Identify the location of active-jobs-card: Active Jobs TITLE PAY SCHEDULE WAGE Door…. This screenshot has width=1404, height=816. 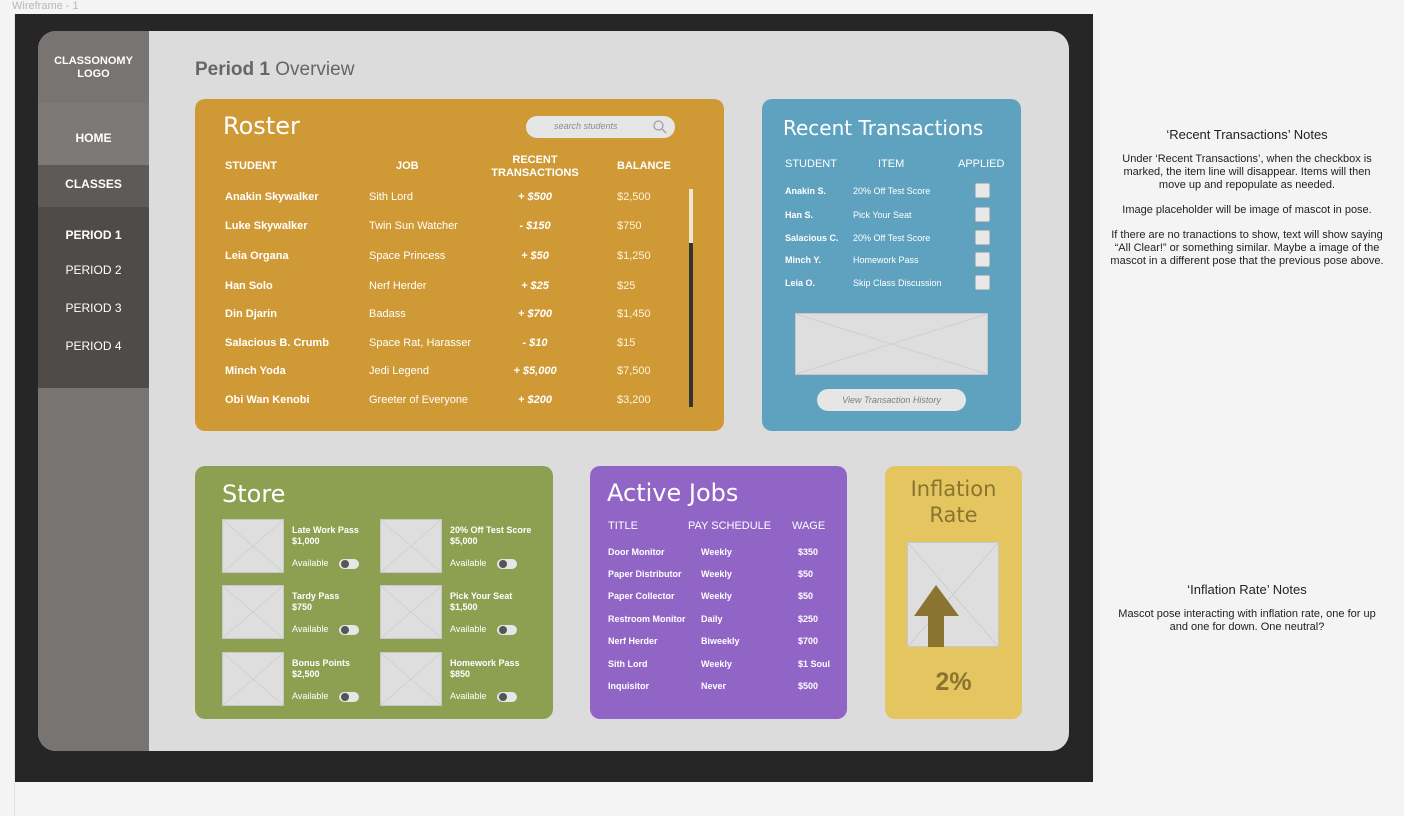
(718, 592).